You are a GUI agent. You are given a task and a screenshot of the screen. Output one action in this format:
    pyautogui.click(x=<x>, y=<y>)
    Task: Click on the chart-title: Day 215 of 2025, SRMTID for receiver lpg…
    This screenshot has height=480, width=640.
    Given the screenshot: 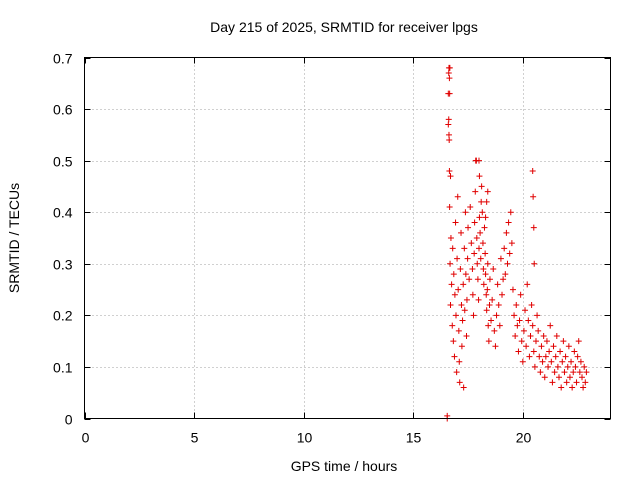 What is the action you would take?
    pyautogui.click(x=344, y=27)
    